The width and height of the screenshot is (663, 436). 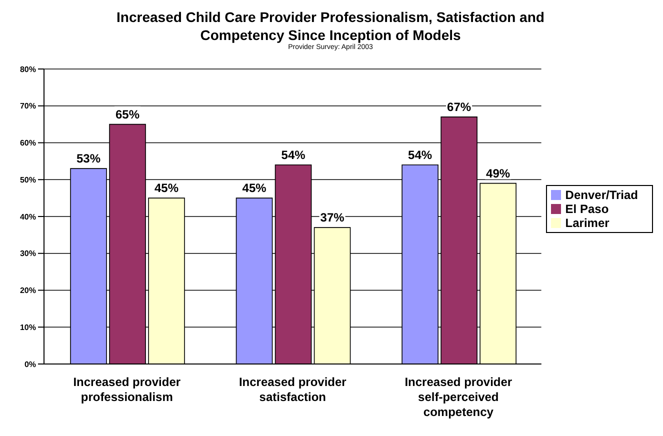 I want to click on y-tick-label: 80%, so click(x=28, y=69).